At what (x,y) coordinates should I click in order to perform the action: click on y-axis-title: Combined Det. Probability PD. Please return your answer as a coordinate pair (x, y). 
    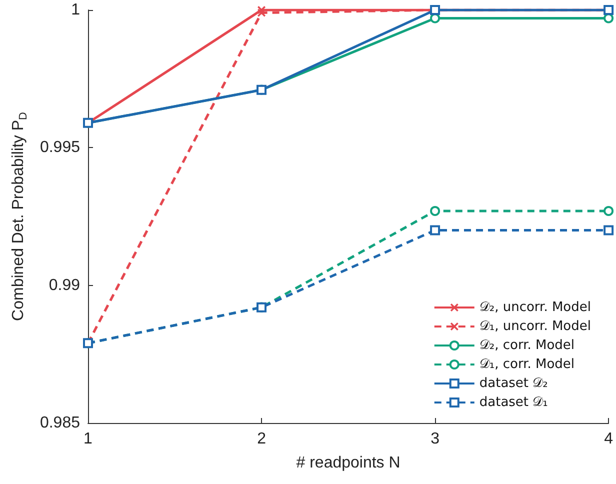
    Looking at the image, I should click on (20, 216).